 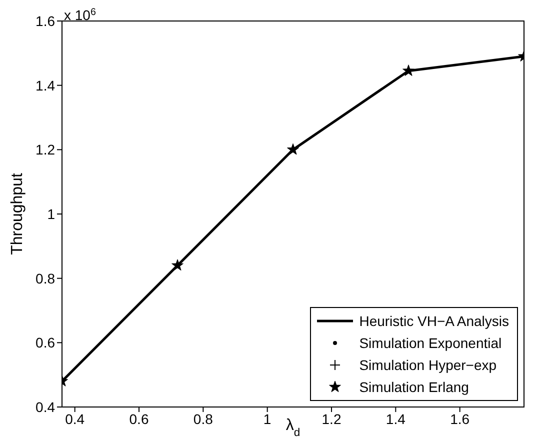 I want to click on y-tick-label: 1.4, so click(x=46, y=85).